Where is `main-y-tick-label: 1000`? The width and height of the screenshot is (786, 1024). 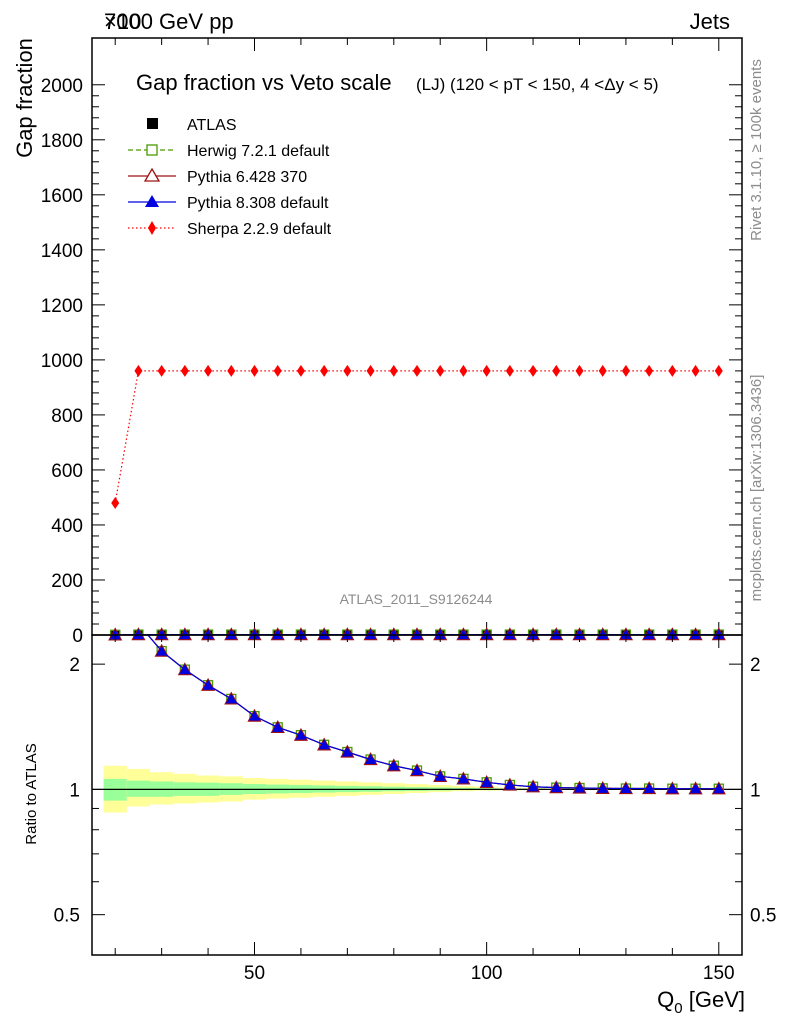 main-y-tick-label: 1000 is located at coordinates (62, 361).